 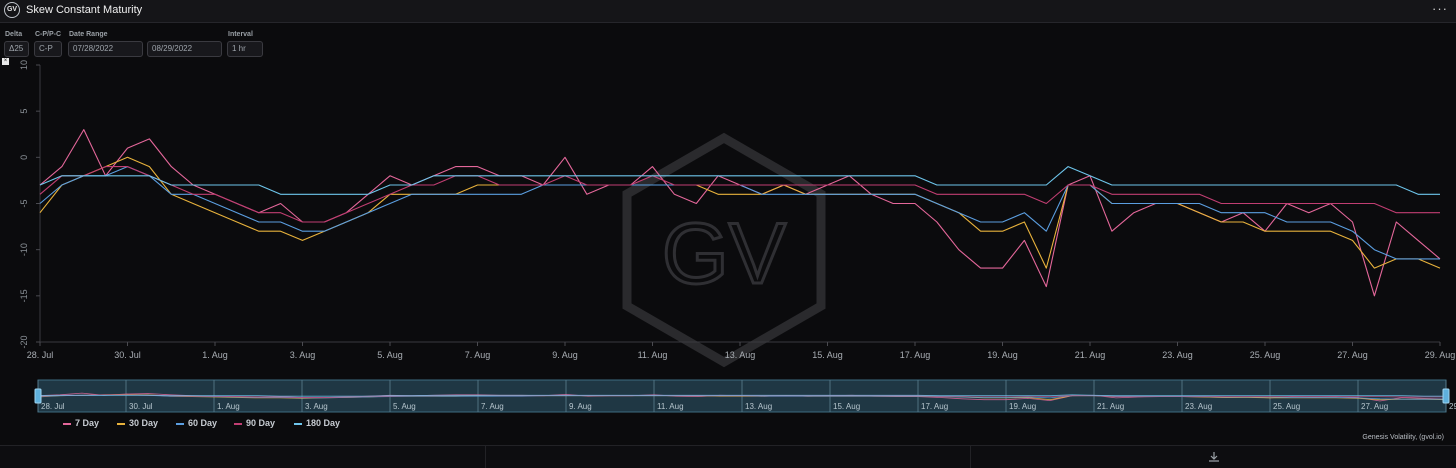 What do you see at coordinates (739, 180) in the screenshot?
I see `series-line-180d` at bounding box center [739, 180].